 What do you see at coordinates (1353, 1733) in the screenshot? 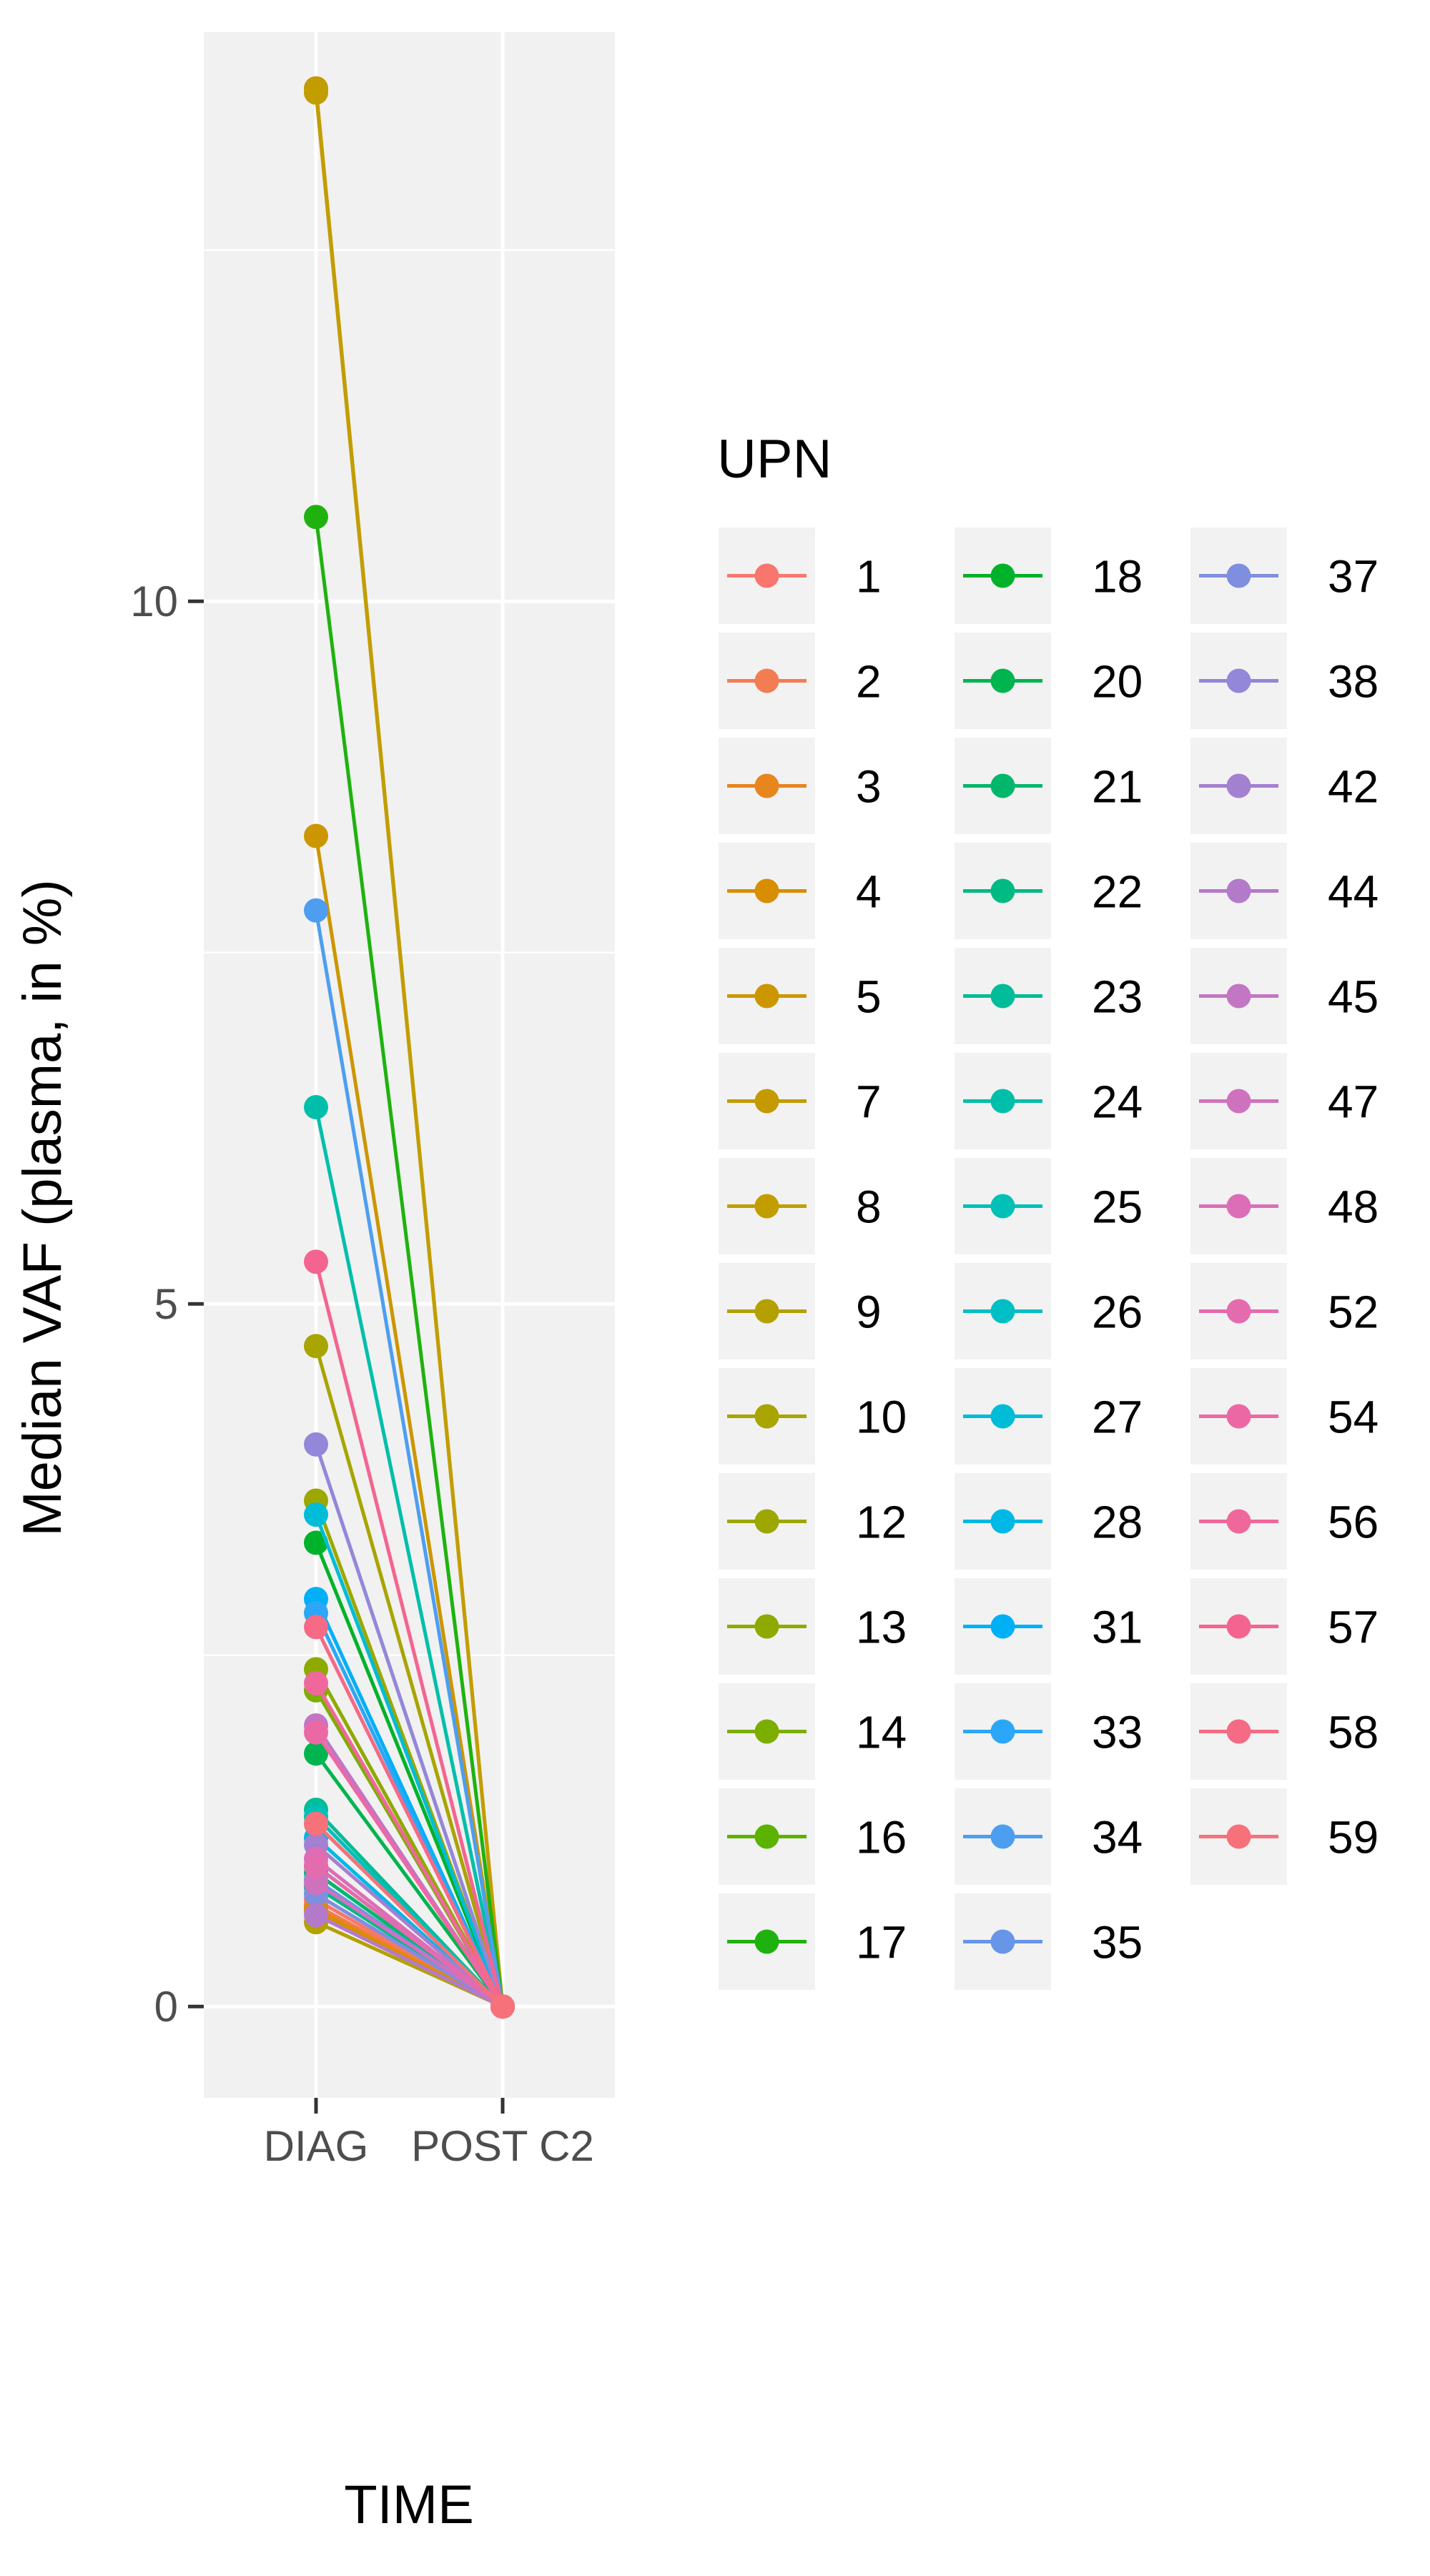
I see `legend-label: 58` at bounding box center [1353, 1733].